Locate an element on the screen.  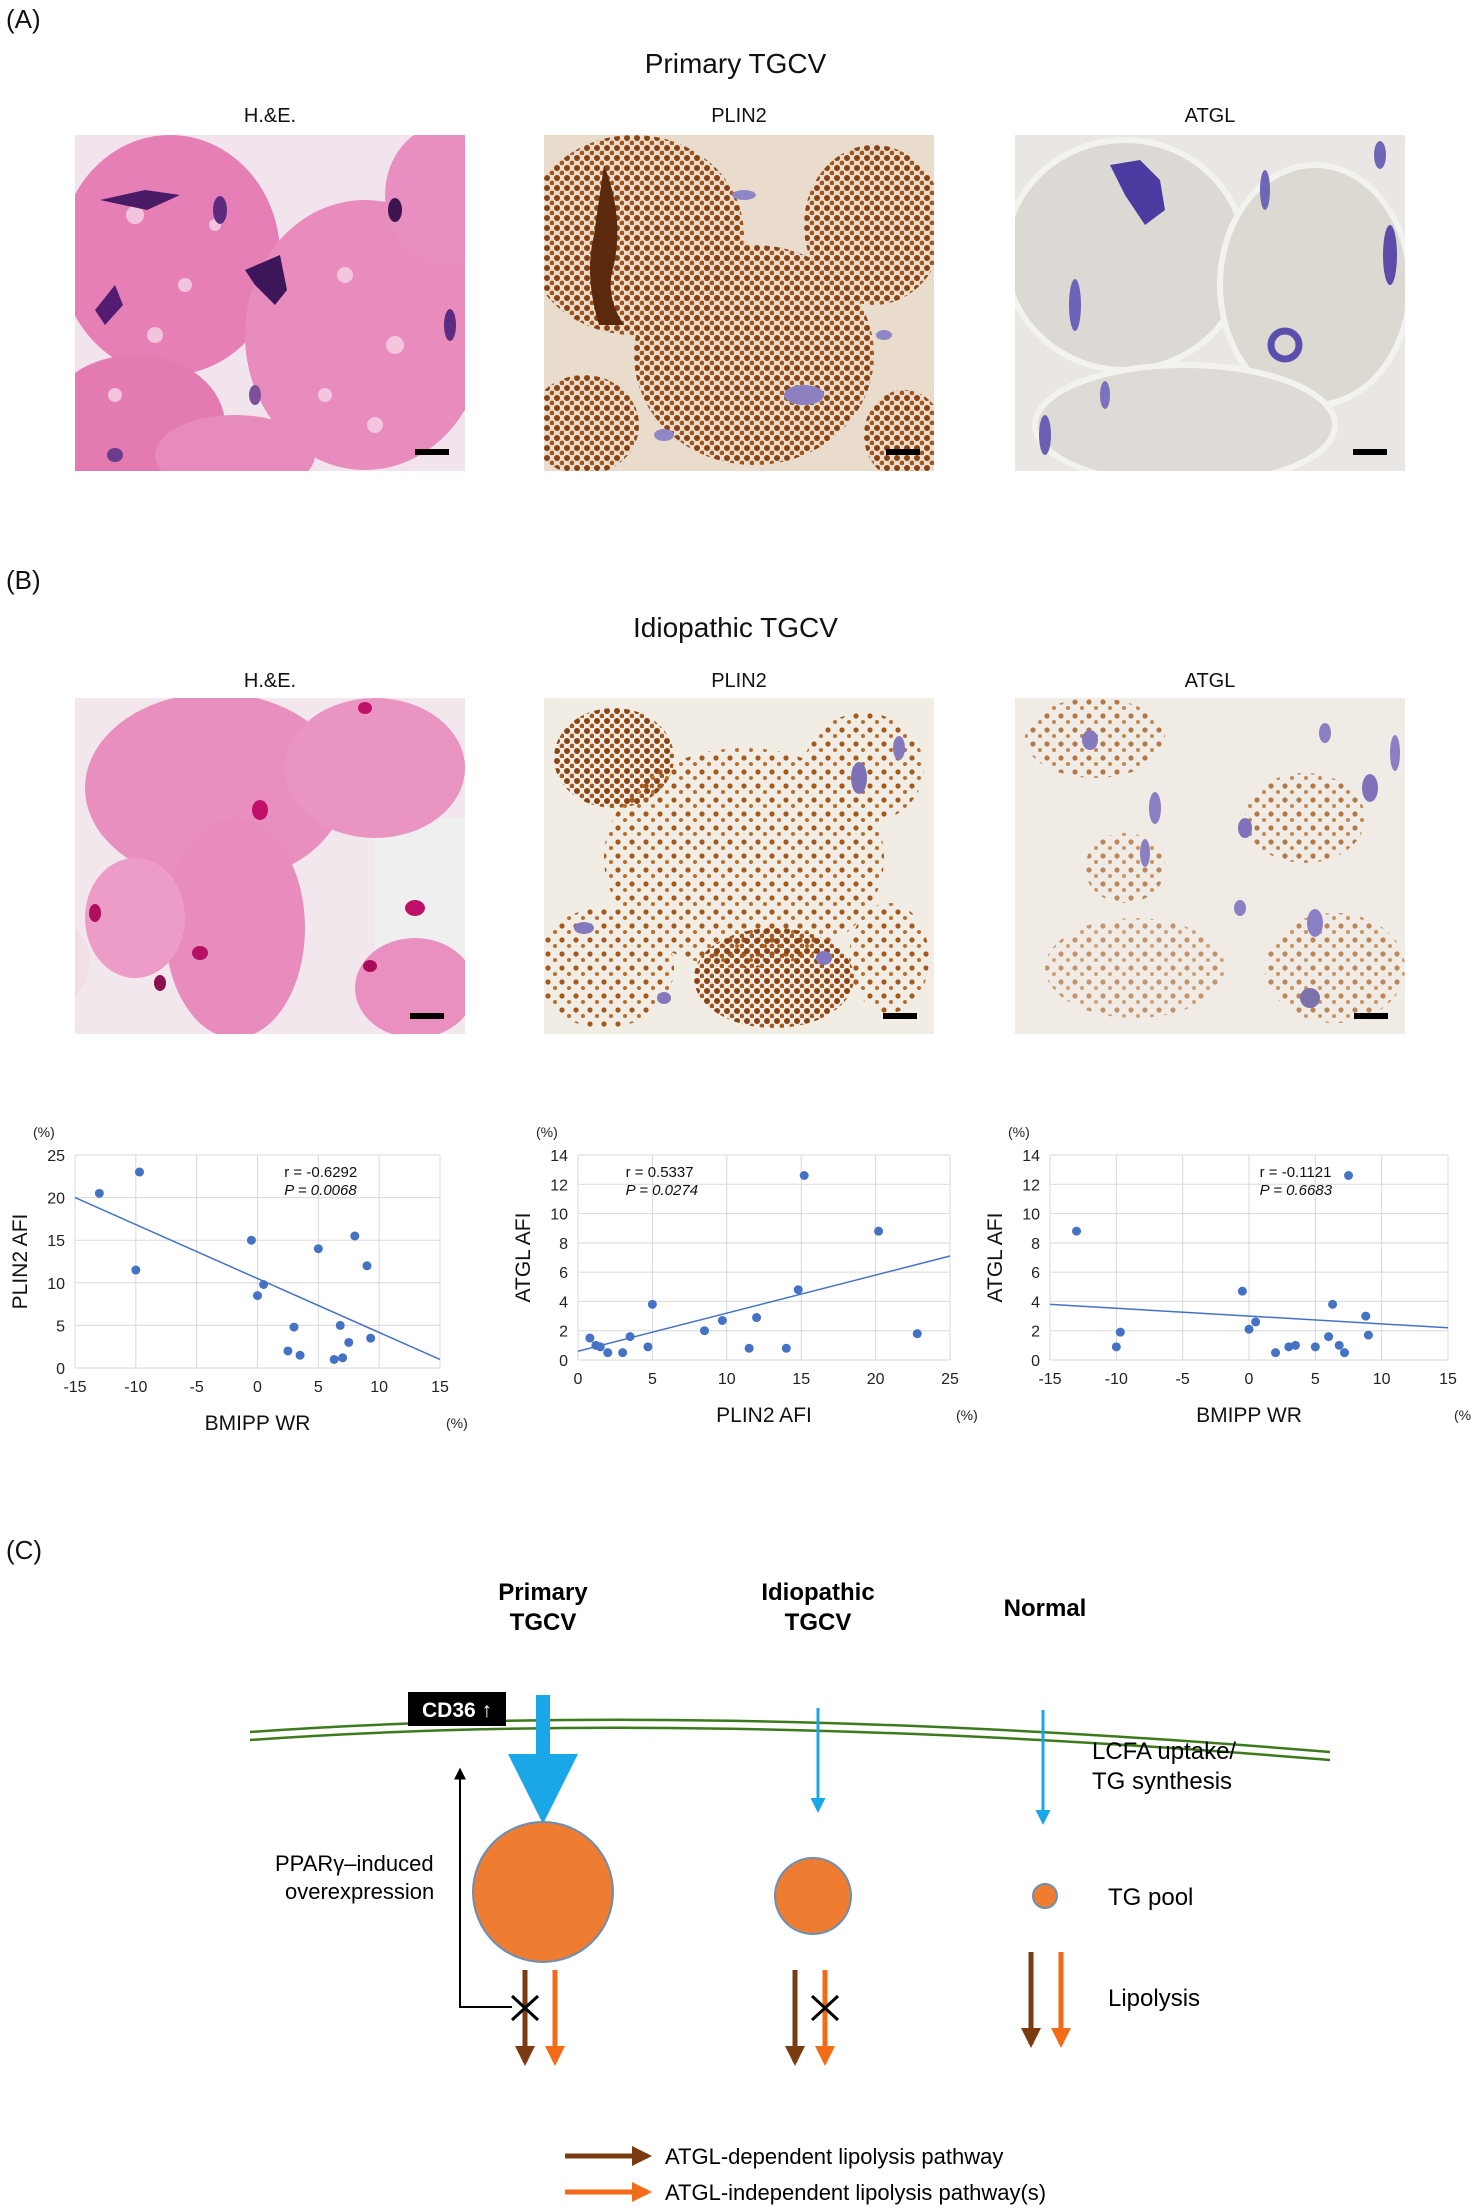
col-primary-line2: TGCV is located at coordinates (543, 1622).